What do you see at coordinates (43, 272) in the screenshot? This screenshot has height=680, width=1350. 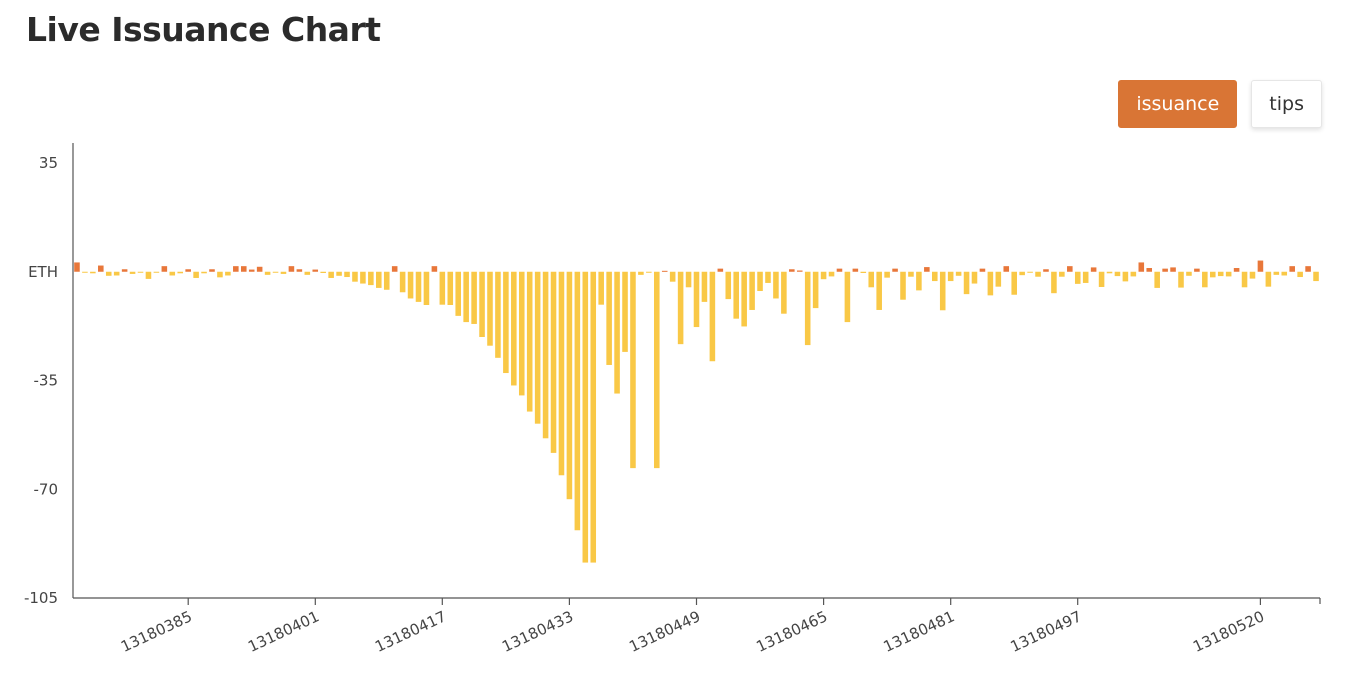 I see `y-tick-label: ETH` at bounding box center [43, 272].